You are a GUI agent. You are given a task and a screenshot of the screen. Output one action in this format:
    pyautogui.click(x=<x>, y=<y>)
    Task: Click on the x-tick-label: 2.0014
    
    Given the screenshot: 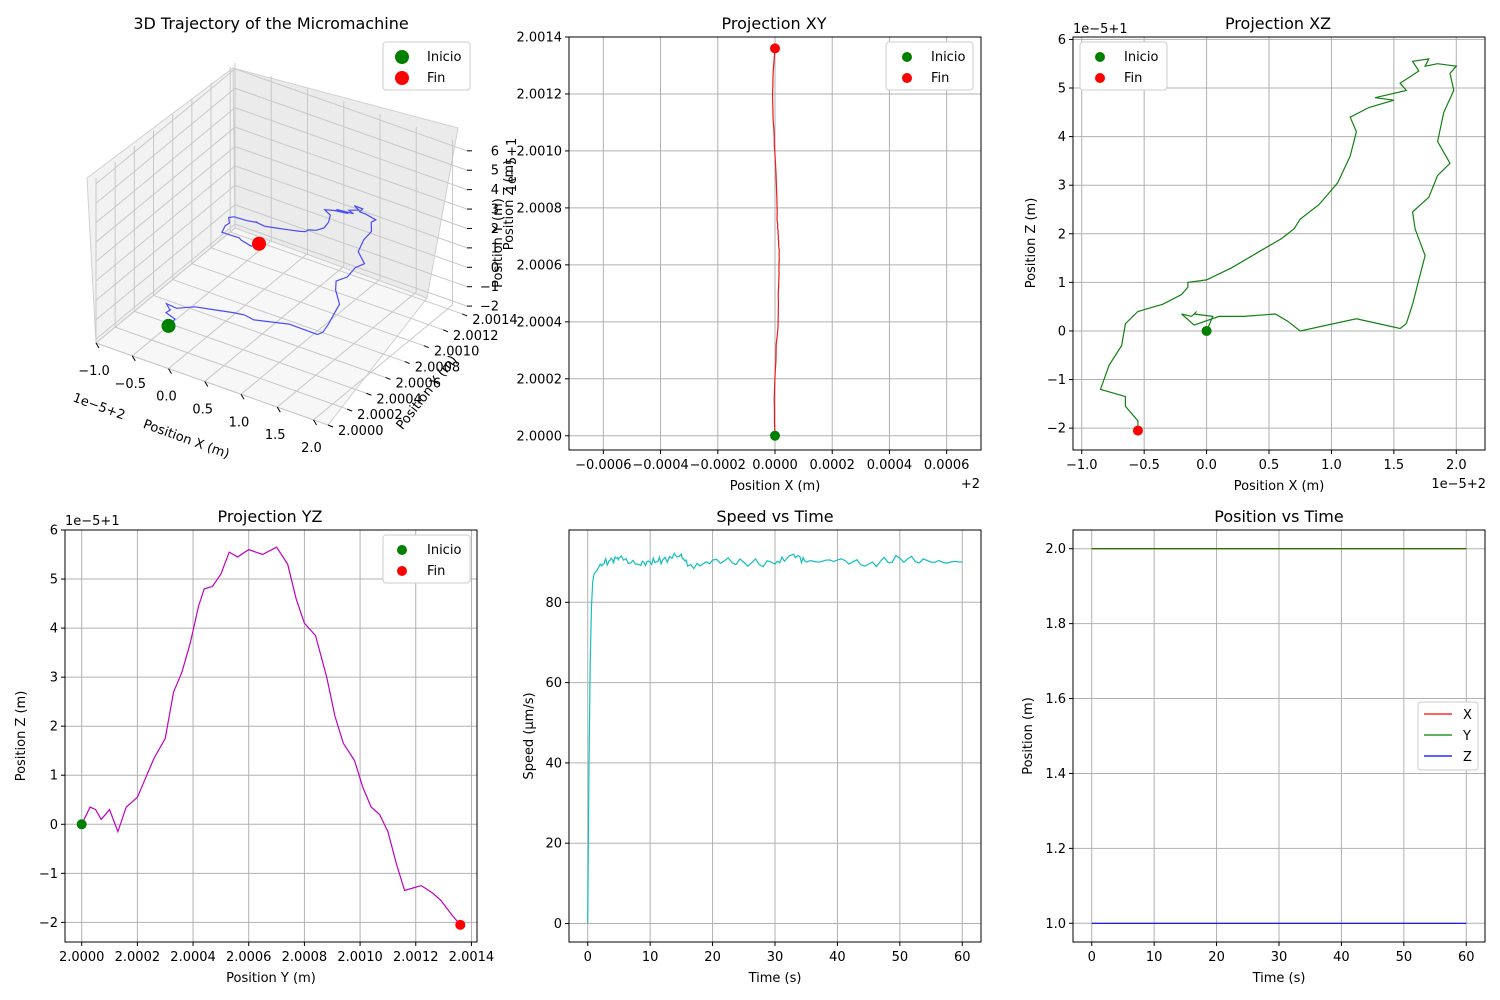 What is the action you would take?
    pyautogui.click(x=472, y=957)
    